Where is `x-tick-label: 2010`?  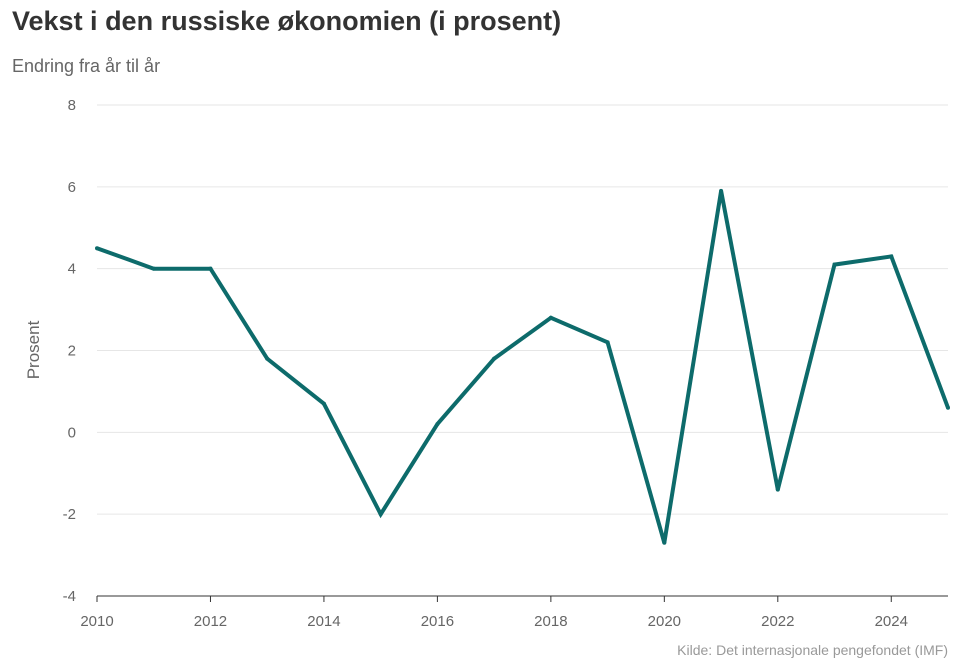 x-tick-label: 2010 is located at coordinates (96, 621).